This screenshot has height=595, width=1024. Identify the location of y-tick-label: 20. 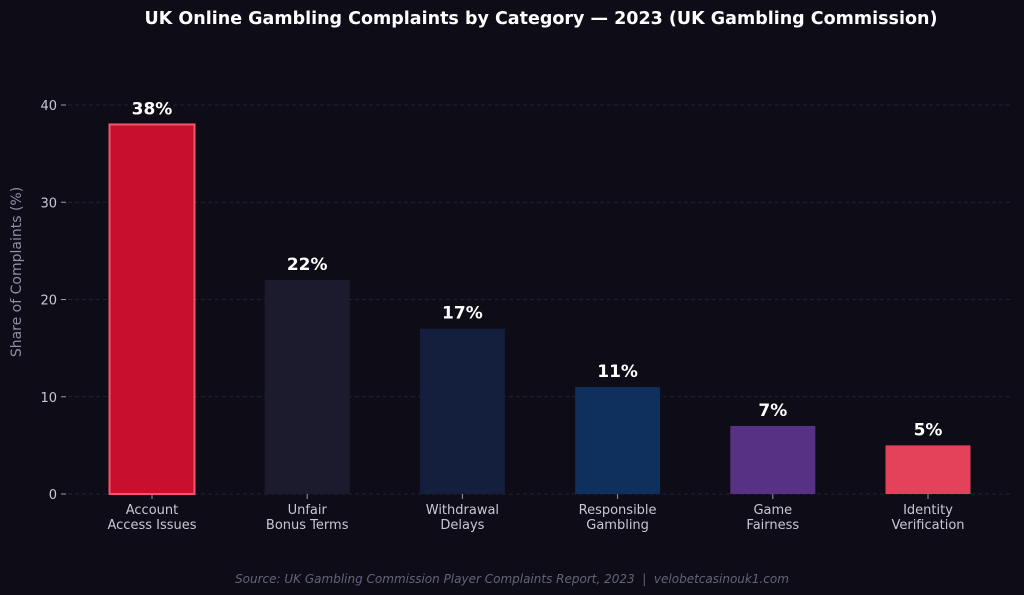
(48, 301).